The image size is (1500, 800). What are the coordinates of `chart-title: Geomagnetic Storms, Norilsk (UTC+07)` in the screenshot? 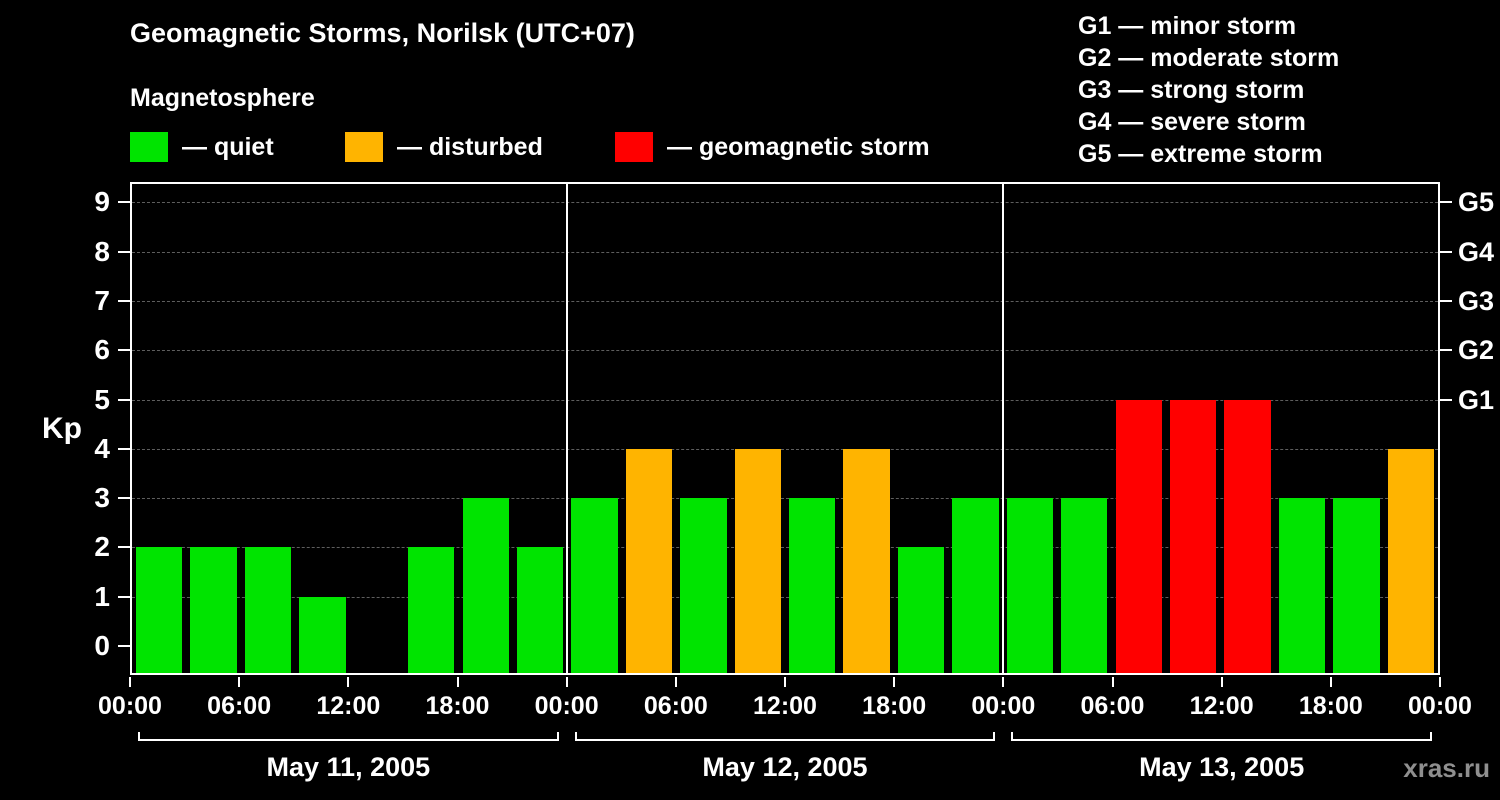 It's located at (382, 33).